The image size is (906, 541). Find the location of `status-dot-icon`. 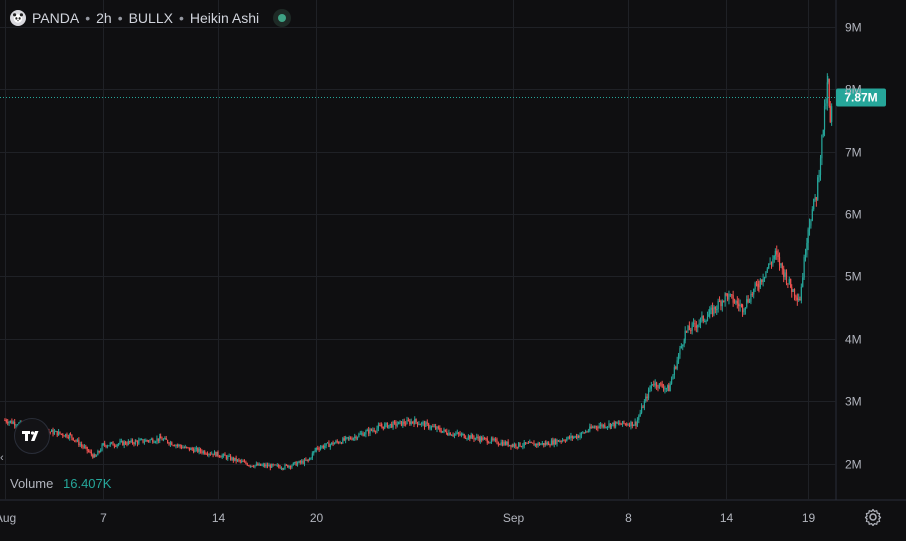

status-dot-icon is located at coordinates (282, 18).